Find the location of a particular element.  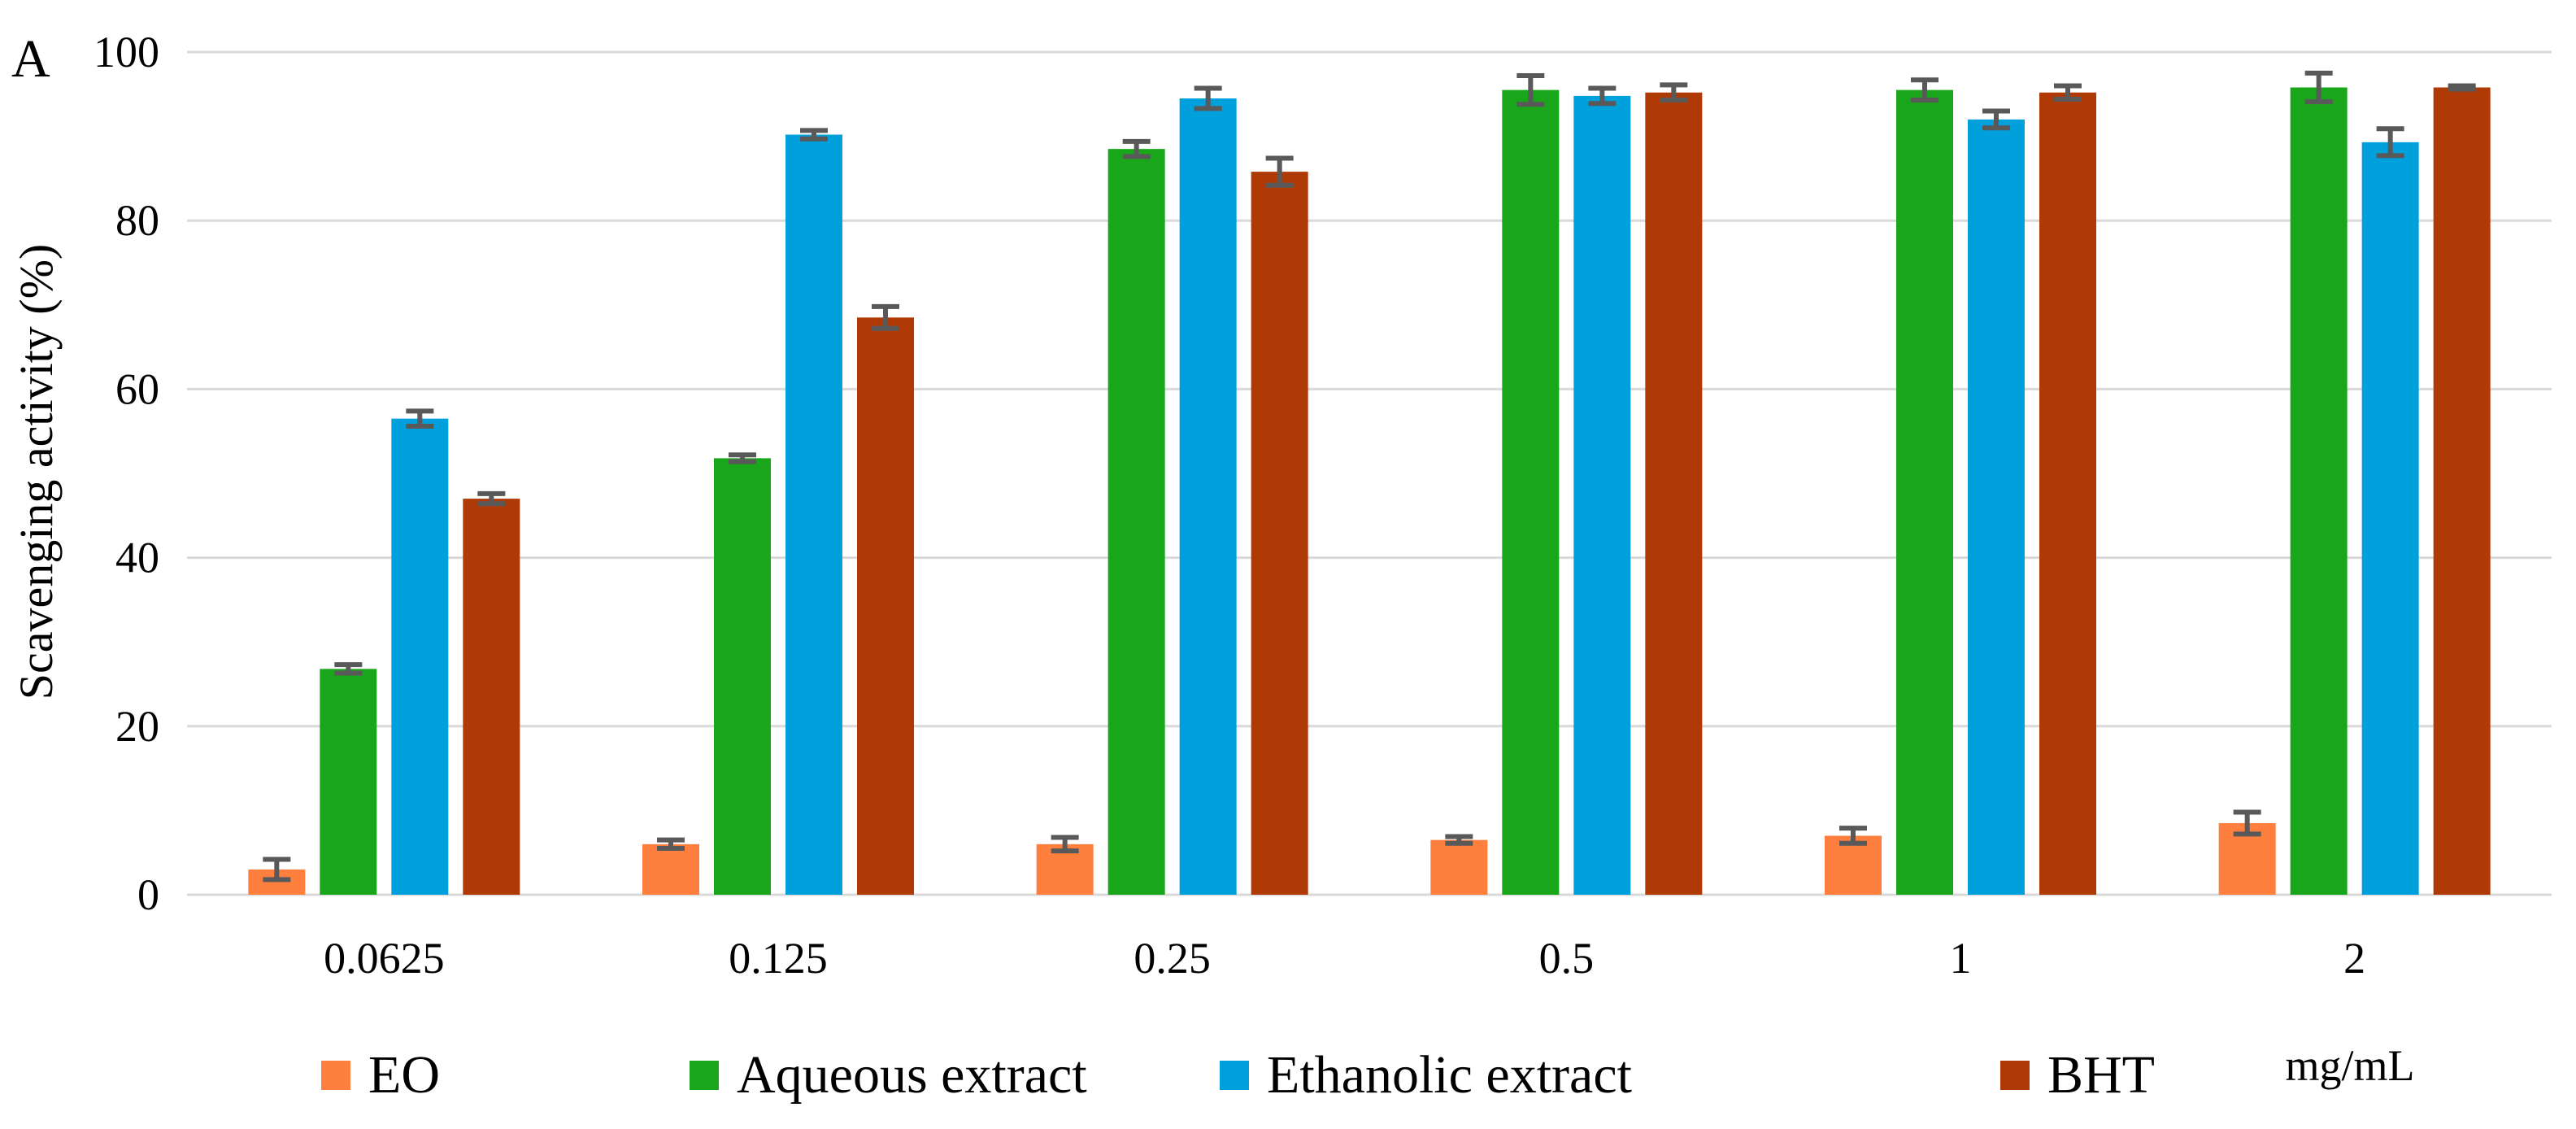

legend-item-eo: EO is located at coordinates (381, 1075).